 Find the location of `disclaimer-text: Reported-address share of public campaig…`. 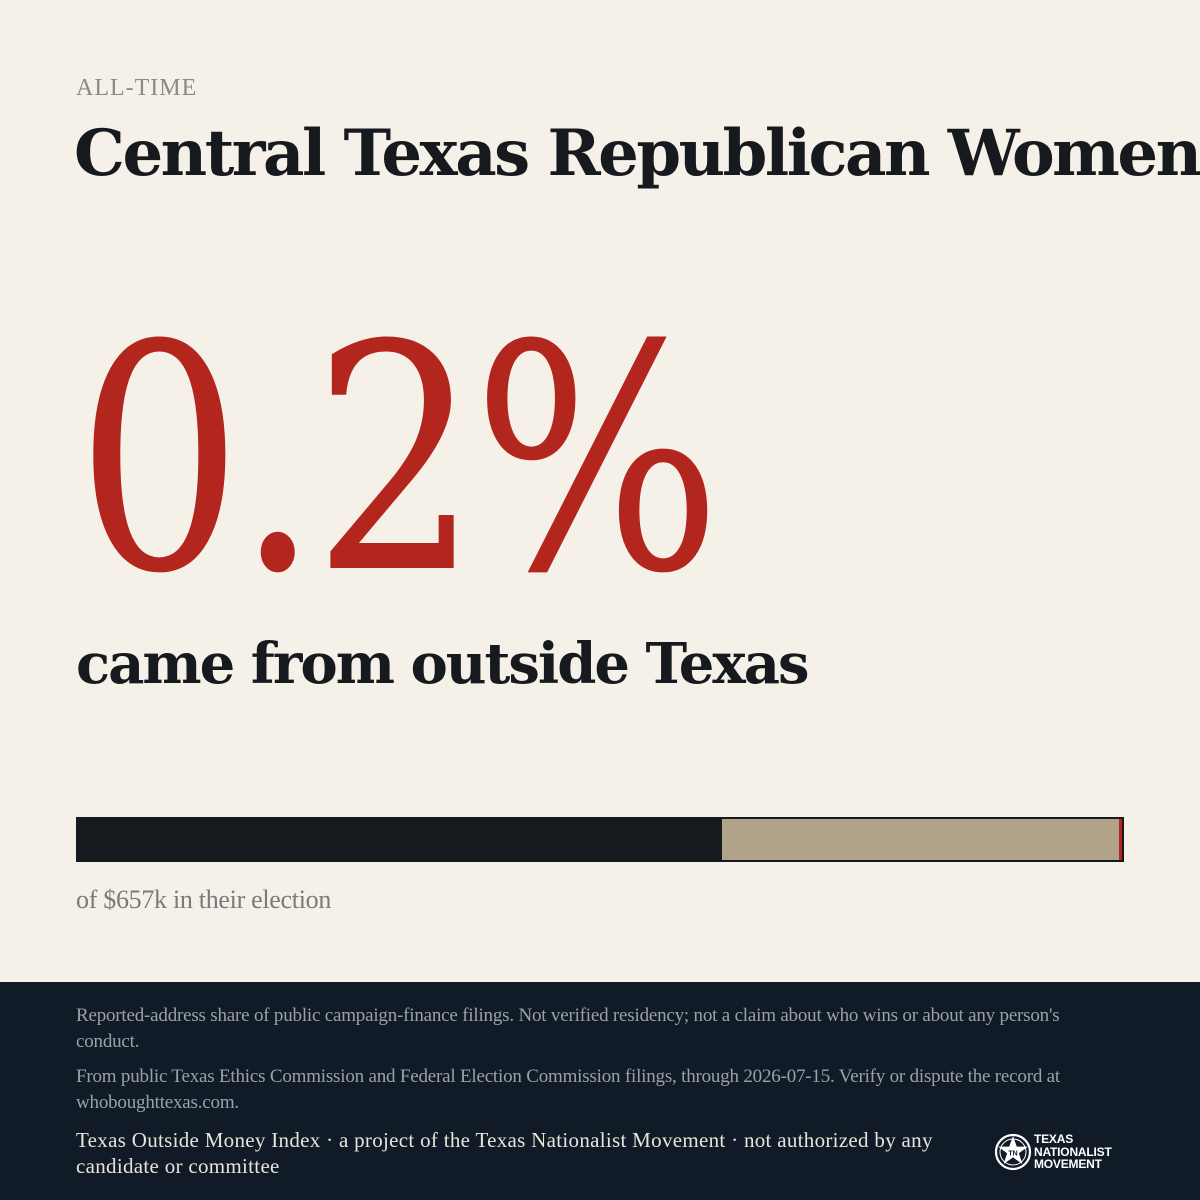

disclaimer-text: Reported-address share of public campaig… is located at coordinates (568, 1028).